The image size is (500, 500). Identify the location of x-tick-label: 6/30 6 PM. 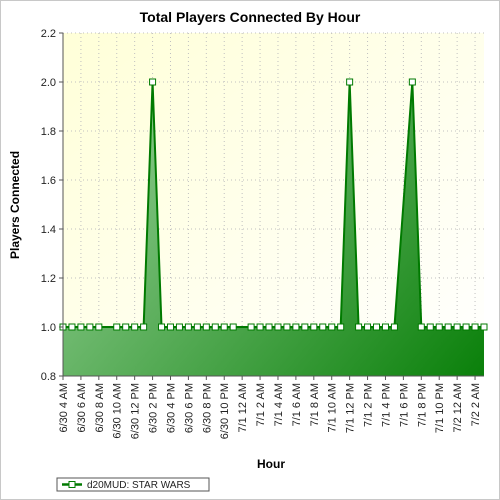
(189, 408).